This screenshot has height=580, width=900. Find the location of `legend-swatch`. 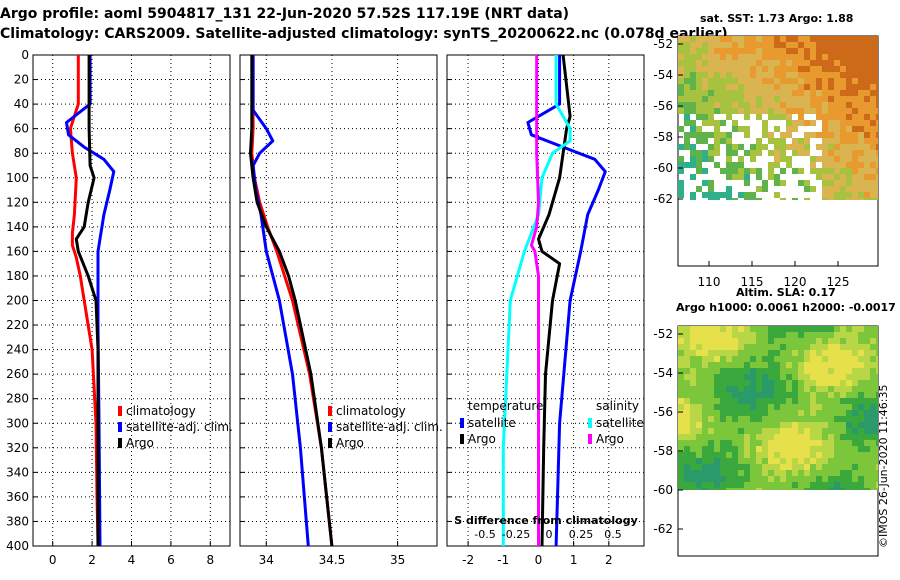

legend-swatch is located at coordinates (330, 443).